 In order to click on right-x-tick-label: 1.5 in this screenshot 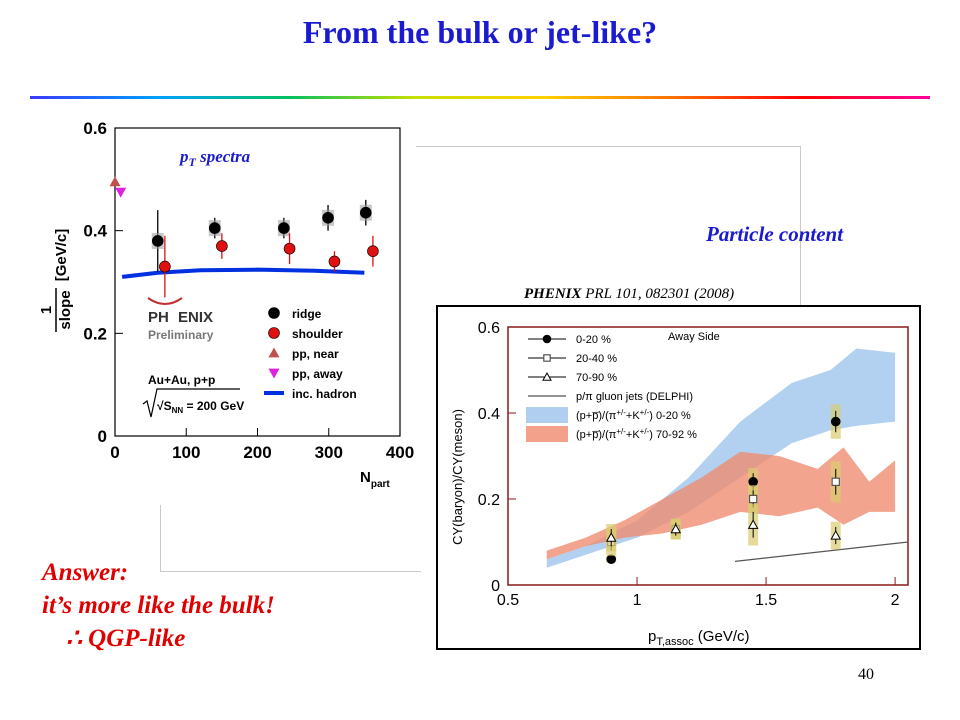, I will do `click(766, 600)`.